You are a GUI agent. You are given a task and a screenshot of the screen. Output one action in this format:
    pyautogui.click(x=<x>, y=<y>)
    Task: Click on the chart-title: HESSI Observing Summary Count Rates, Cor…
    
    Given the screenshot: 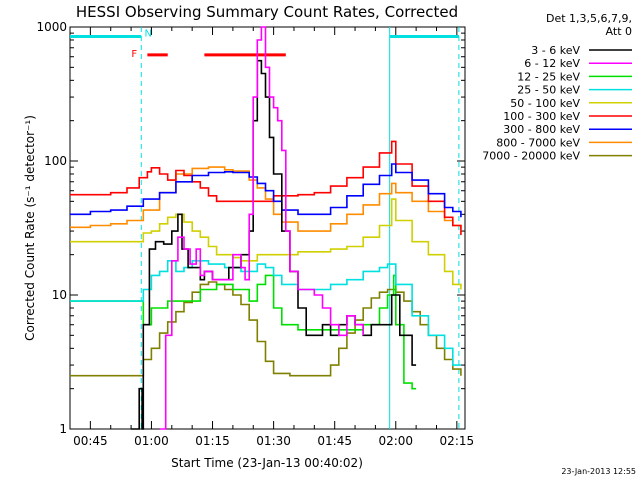 What is the action you would take?
    pyautogui.click(x=267, y=12)
    